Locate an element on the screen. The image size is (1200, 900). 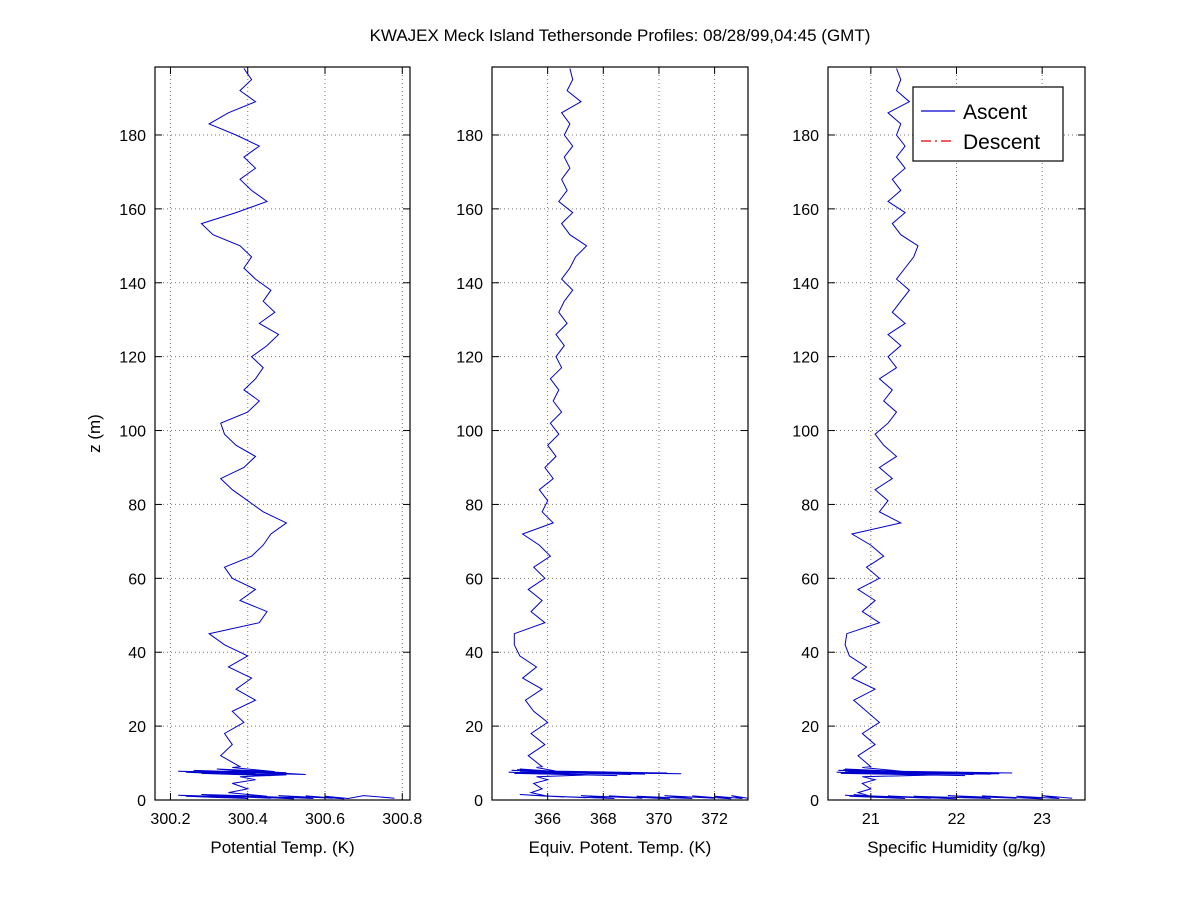
legend-label-descent: Descent is located at coordinates (1001, 142).